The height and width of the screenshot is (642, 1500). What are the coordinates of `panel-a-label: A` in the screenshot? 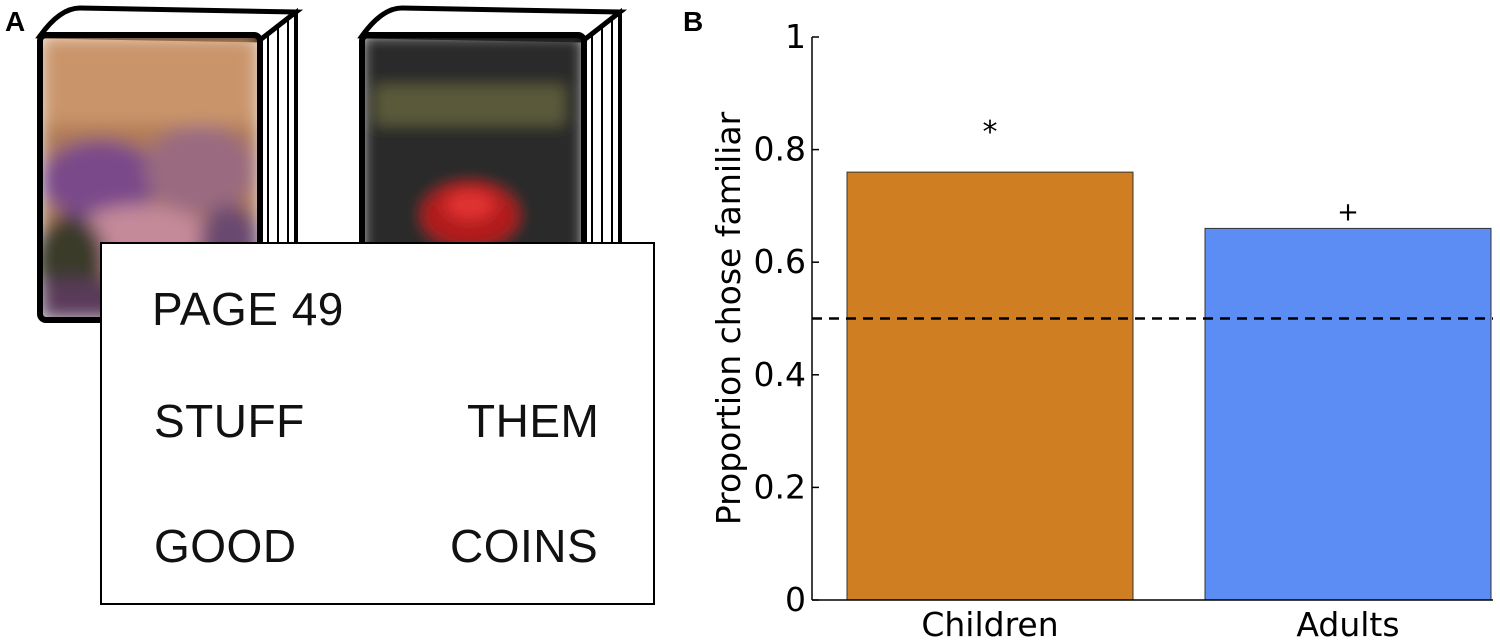 It's located at (15, 21).